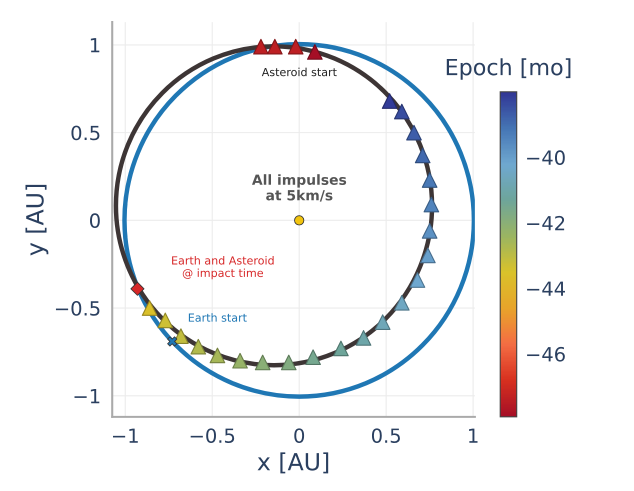 Image resolution: width=634 pixels, height=491 pixels. Describe the element at coordinates (473, 435) in the screenshot. I see `x-tick-label: 1` at that location.